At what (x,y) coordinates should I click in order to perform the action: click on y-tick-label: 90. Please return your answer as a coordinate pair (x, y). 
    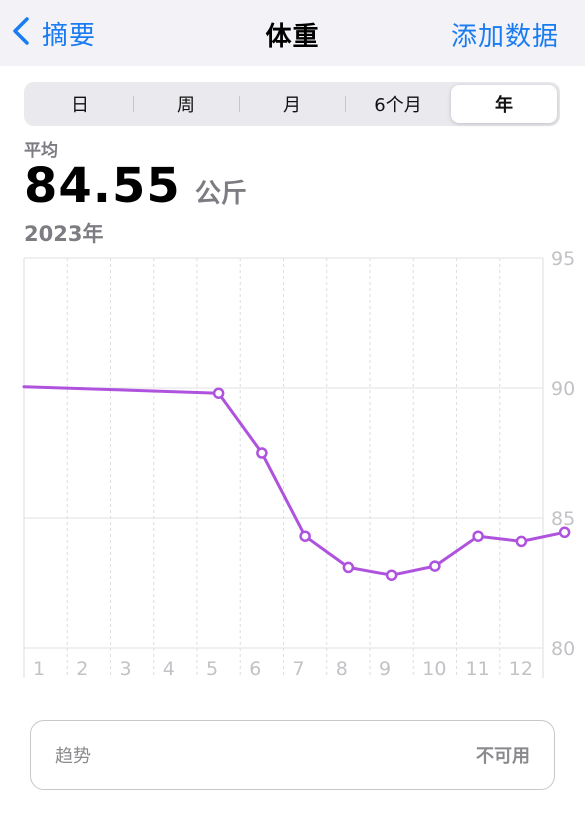
    Looking at the image, I should click on (563, 389).